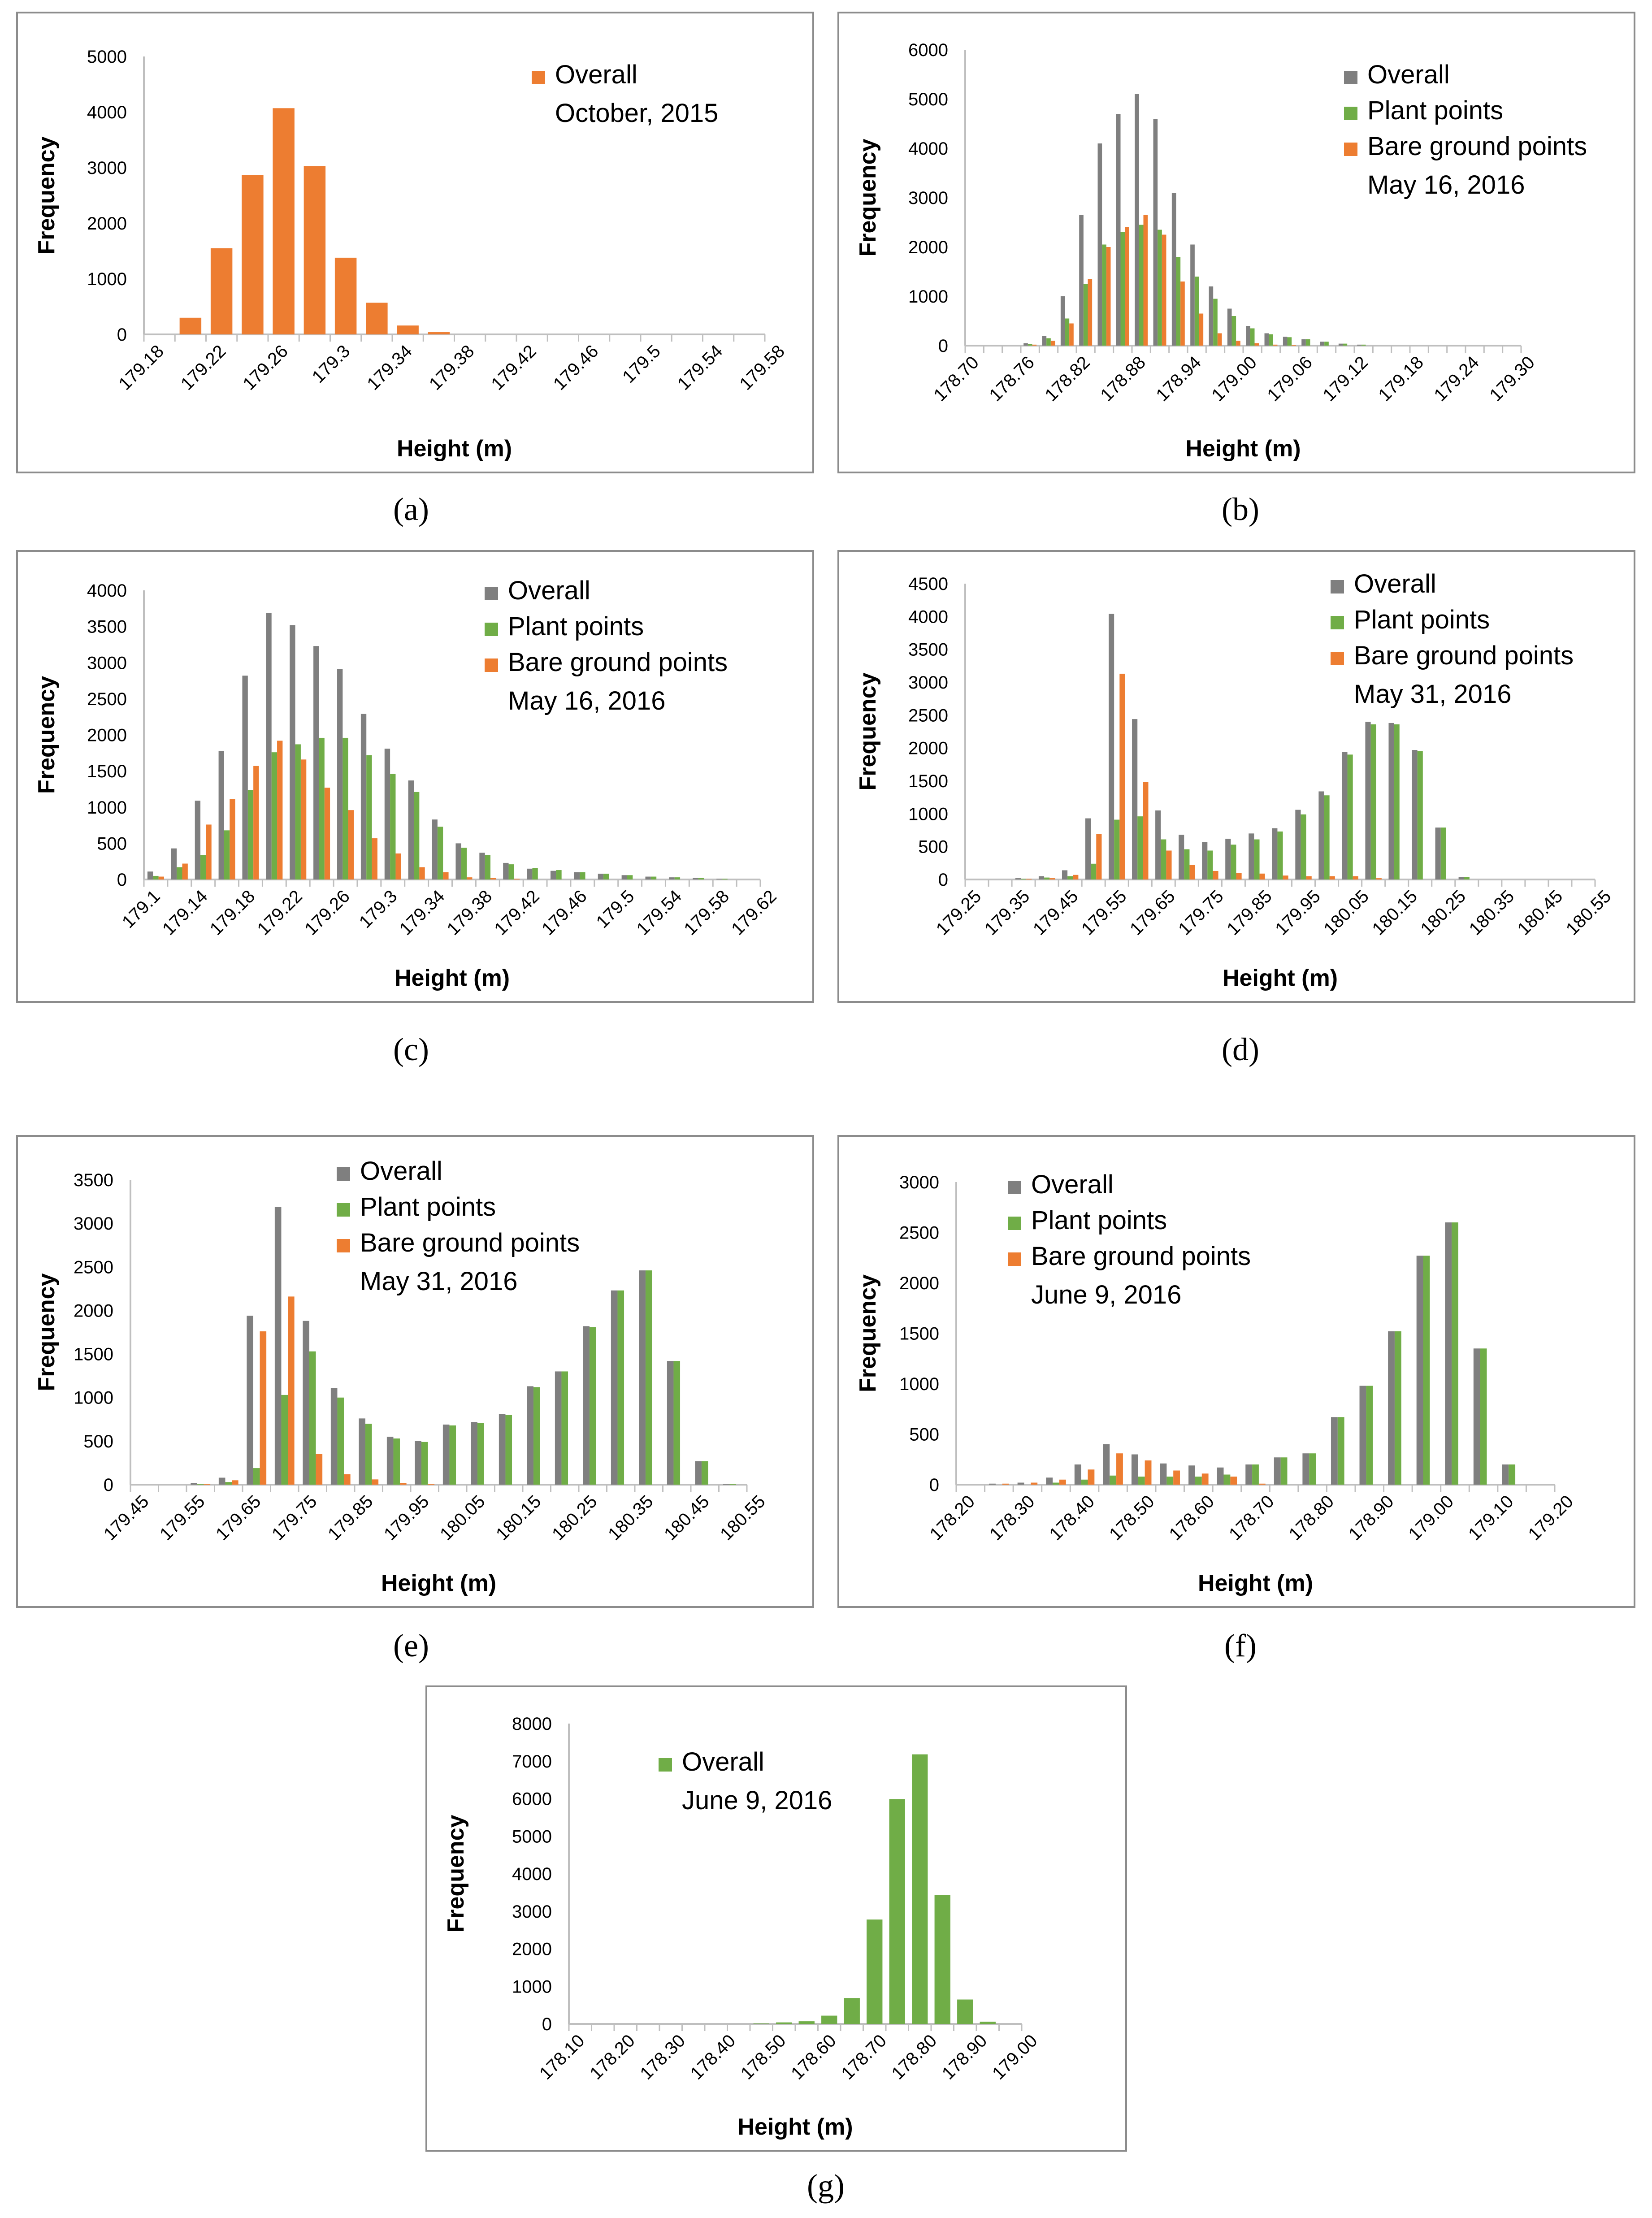 This screenshot has width=1652, height=2218. What do you see at coordinates (1446, 184) in the screenshot?
I see `legend-date: May 16, 2016` at bounding box center [1446, 184].